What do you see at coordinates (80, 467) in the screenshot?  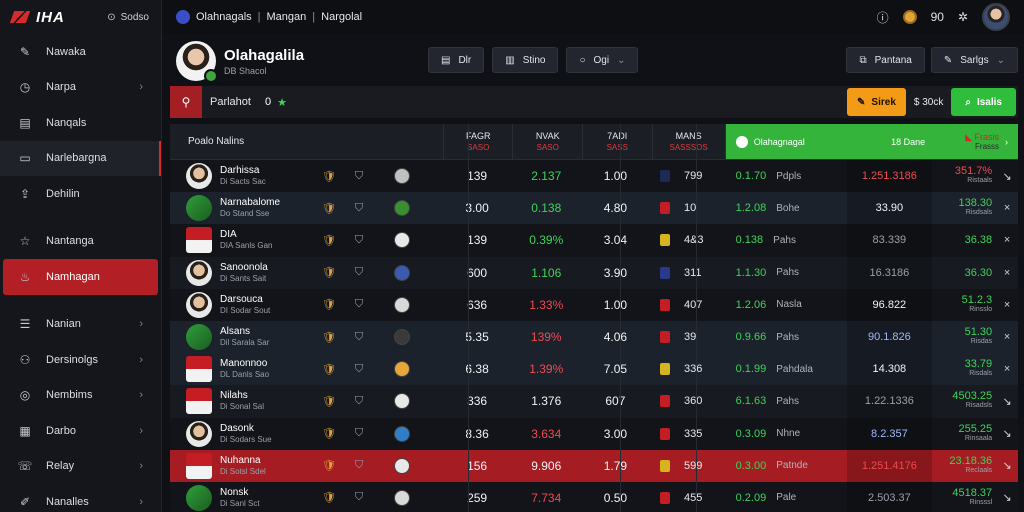 I see `sidebar-item-12: ☏ Relay ›` at bounding box center [80, 467].